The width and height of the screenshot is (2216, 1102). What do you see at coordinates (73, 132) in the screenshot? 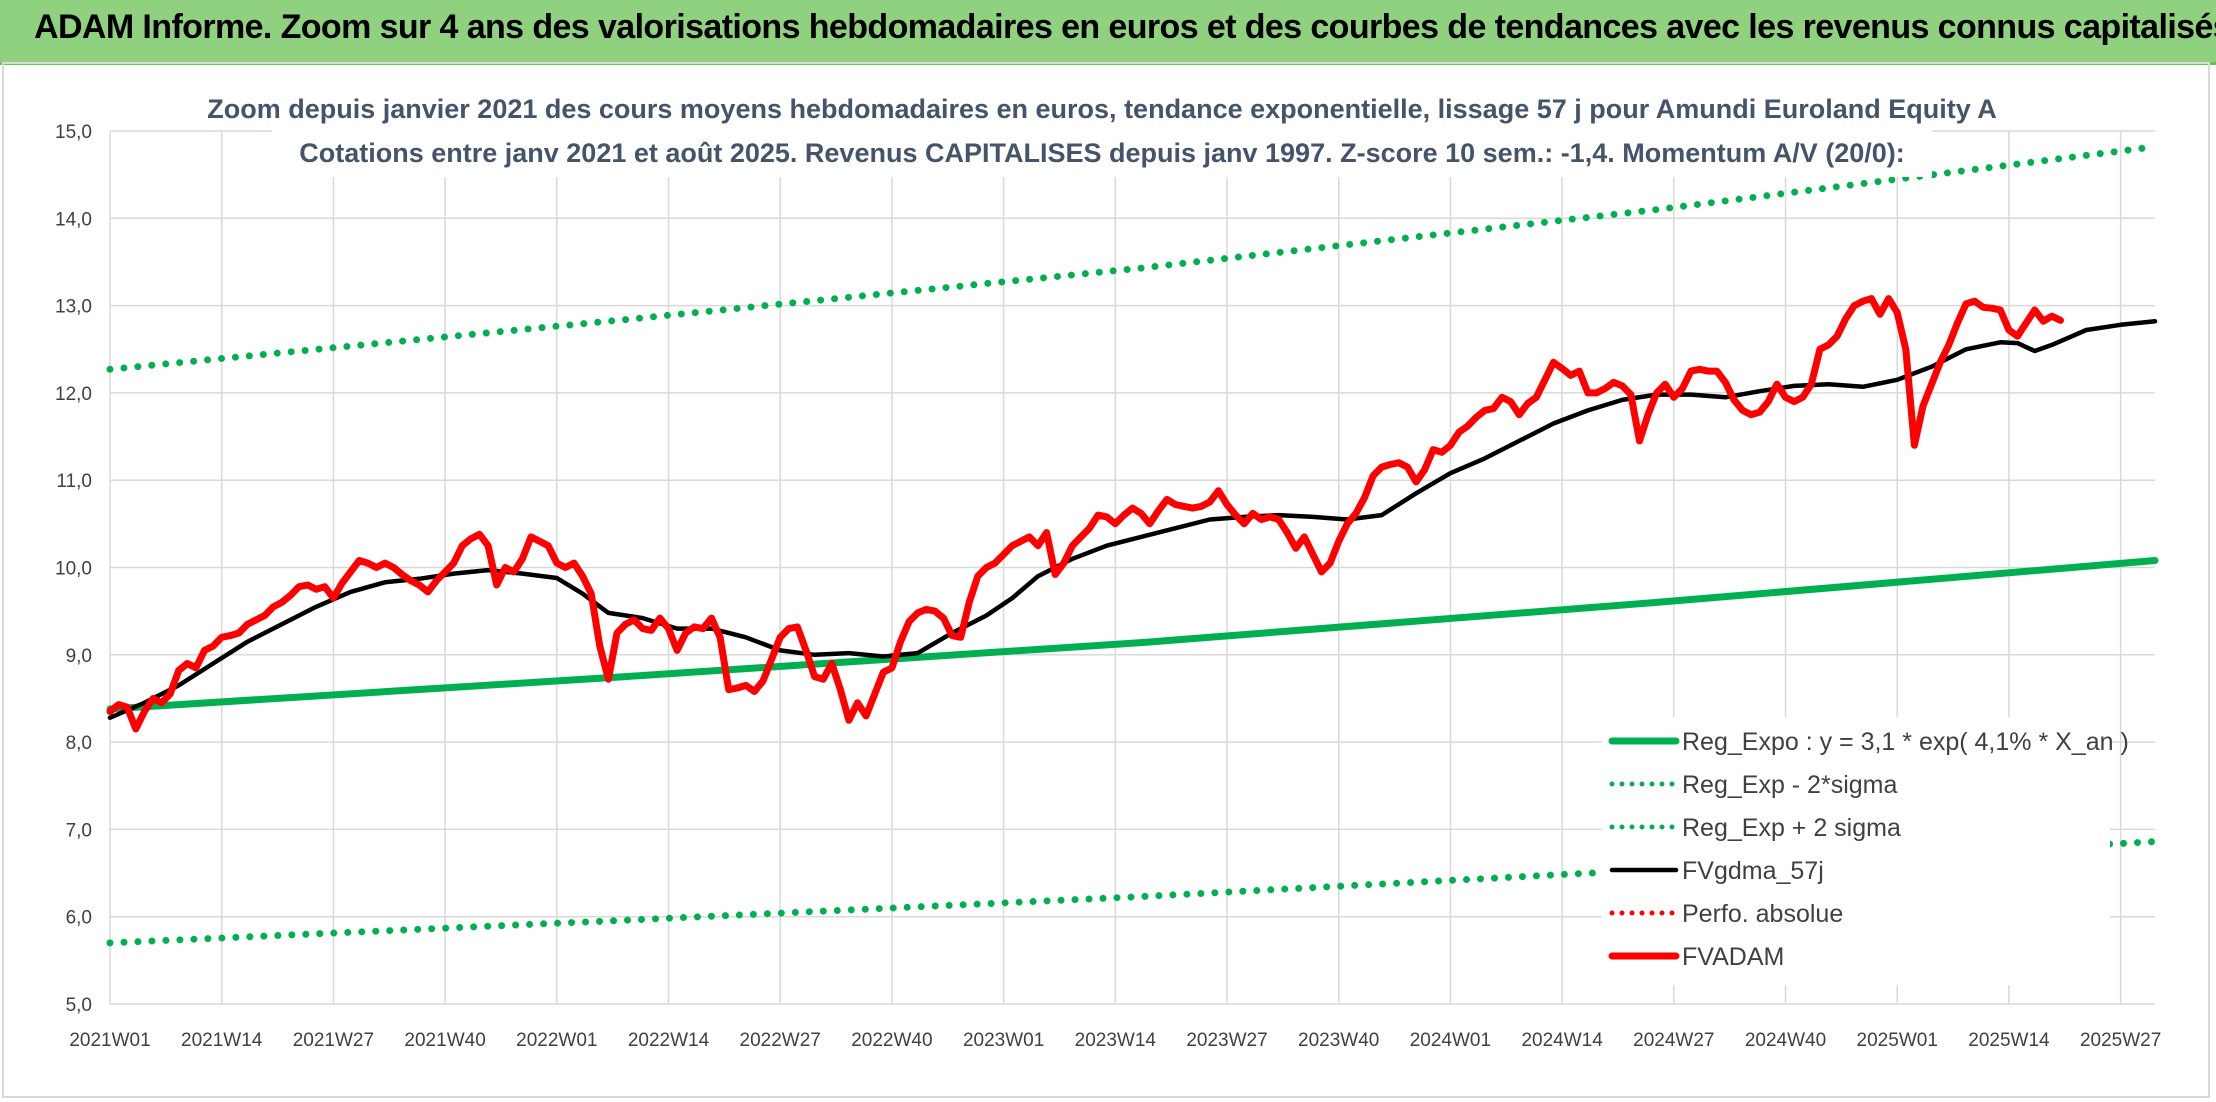
I see `y-tick-label: 15,0` at bounding box center [73, 132].